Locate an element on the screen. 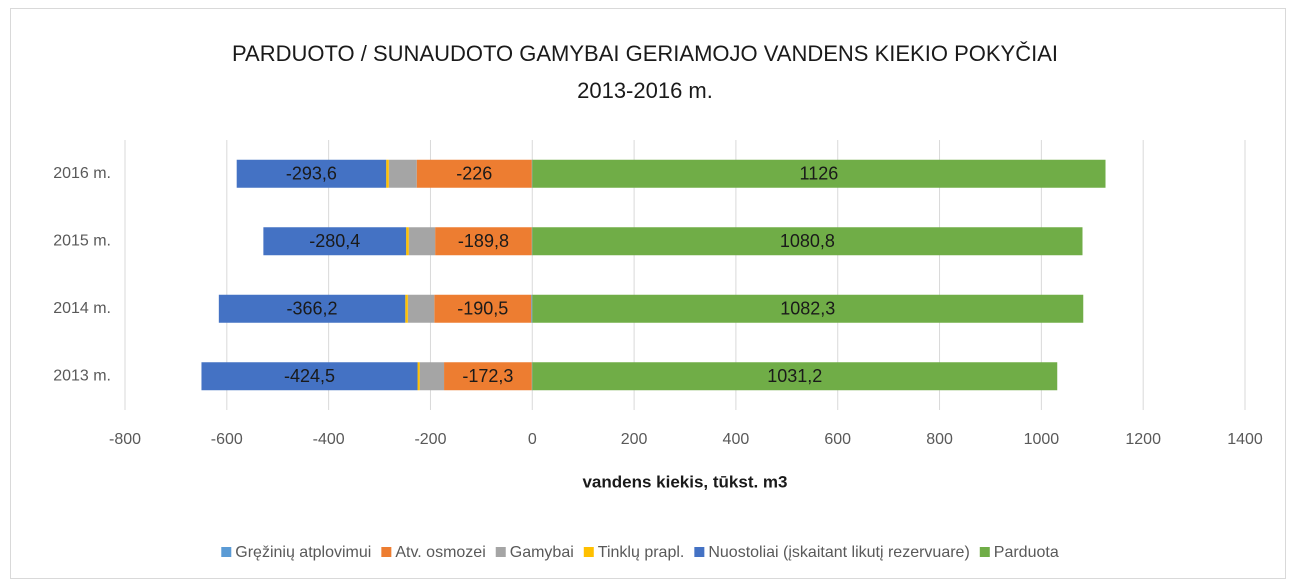  x-tick-label: 600 is located at coordinates (837, 439).